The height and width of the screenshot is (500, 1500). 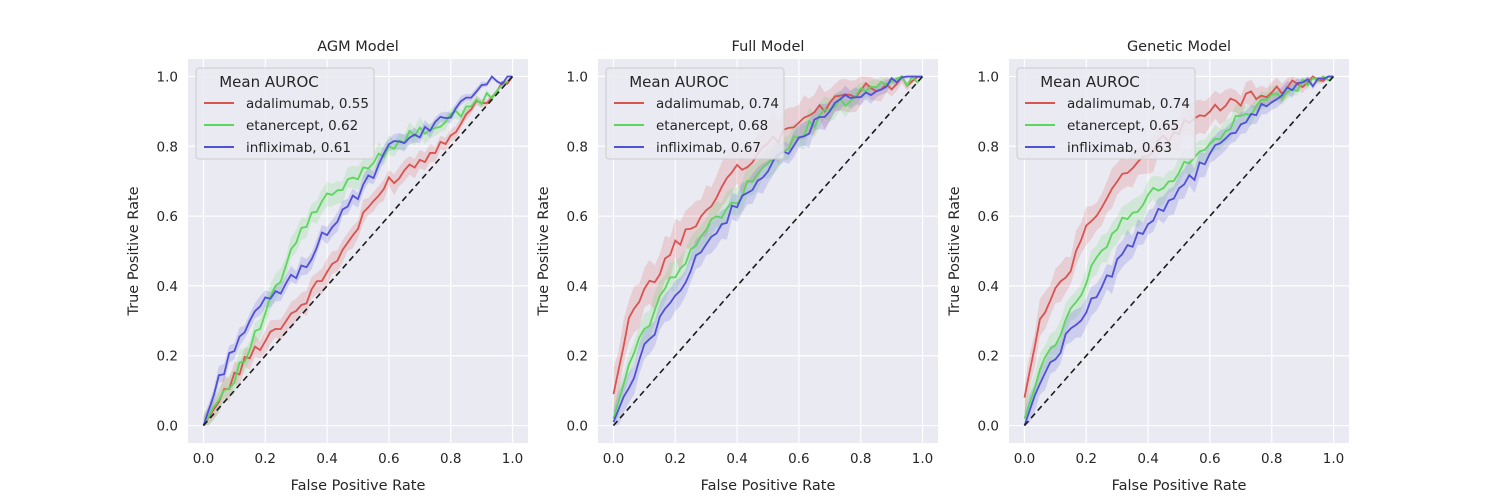 I want to click on legend-entry-infliximab: infliximab, 0.67, so click(x=708, y=148).